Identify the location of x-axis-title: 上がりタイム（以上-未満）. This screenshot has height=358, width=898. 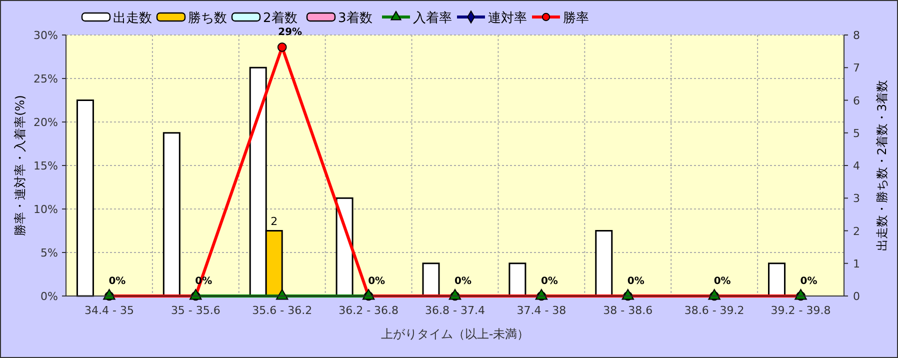
(455, 334).